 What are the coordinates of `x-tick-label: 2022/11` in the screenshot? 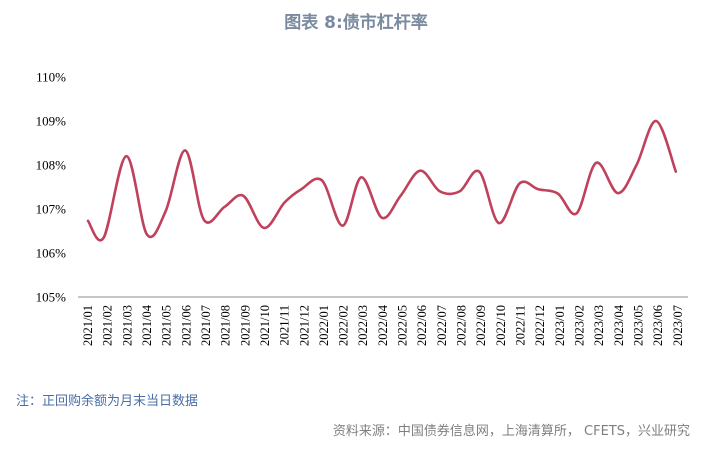 It's located at (521, 325).